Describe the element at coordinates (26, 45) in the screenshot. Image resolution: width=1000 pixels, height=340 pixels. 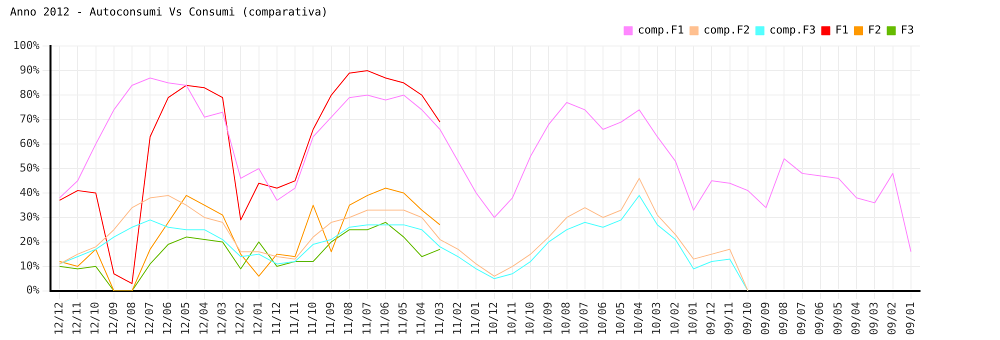
I see `y-tick-label: 100%` at that location.